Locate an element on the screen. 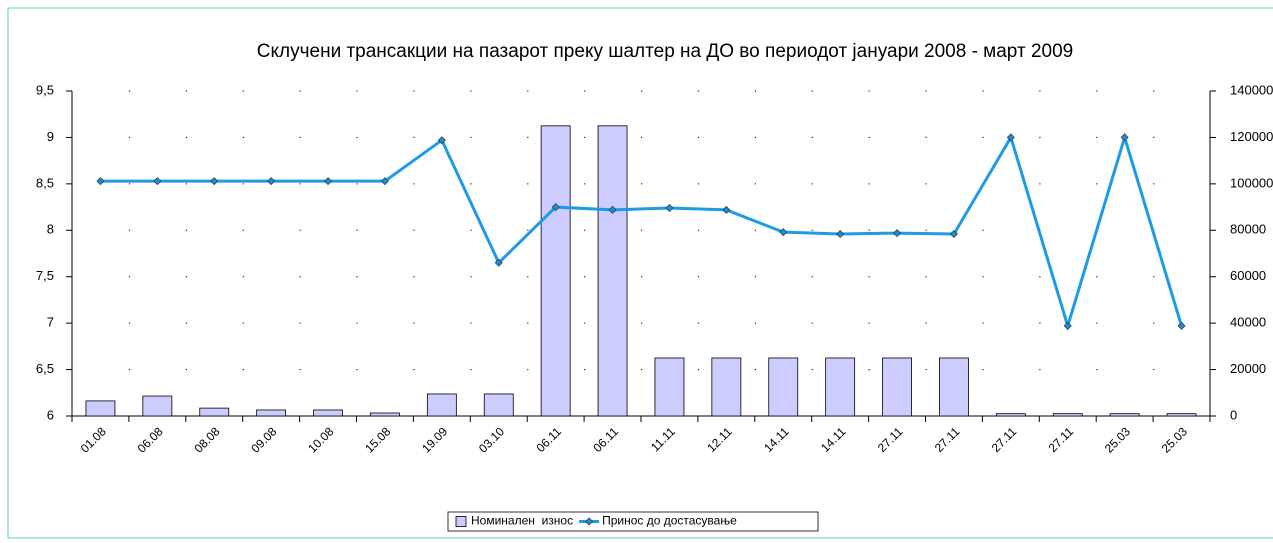  y2-tick-label: 140000 is located at coordinates (1251, 89).